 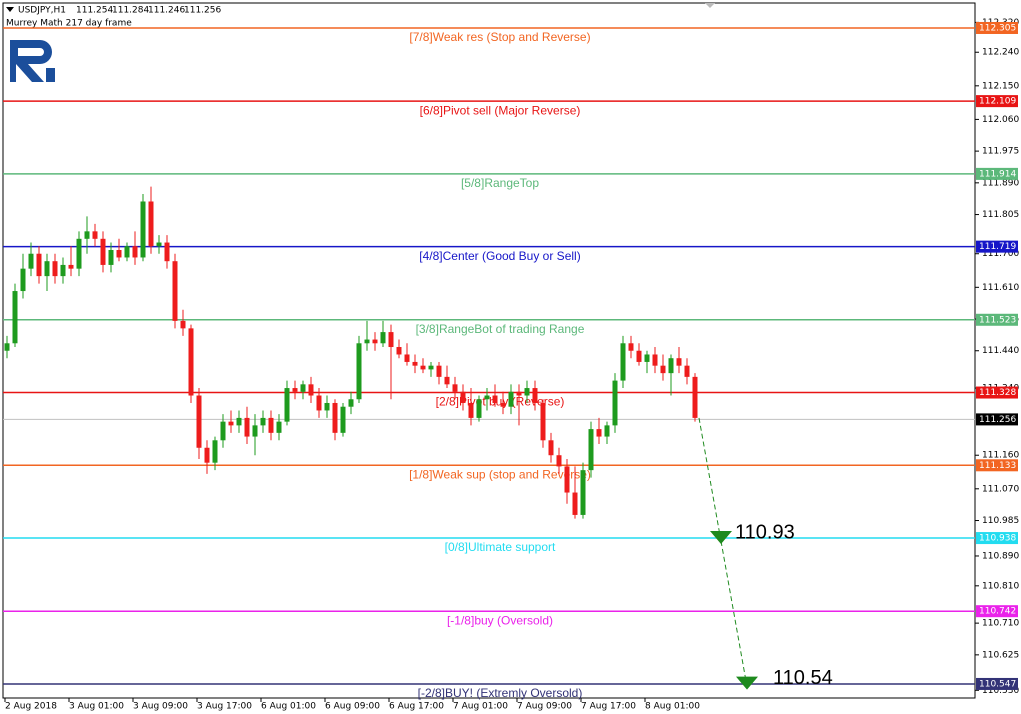 I want to click on y-tick-label: 111.975, so click(x=1000, y=152).